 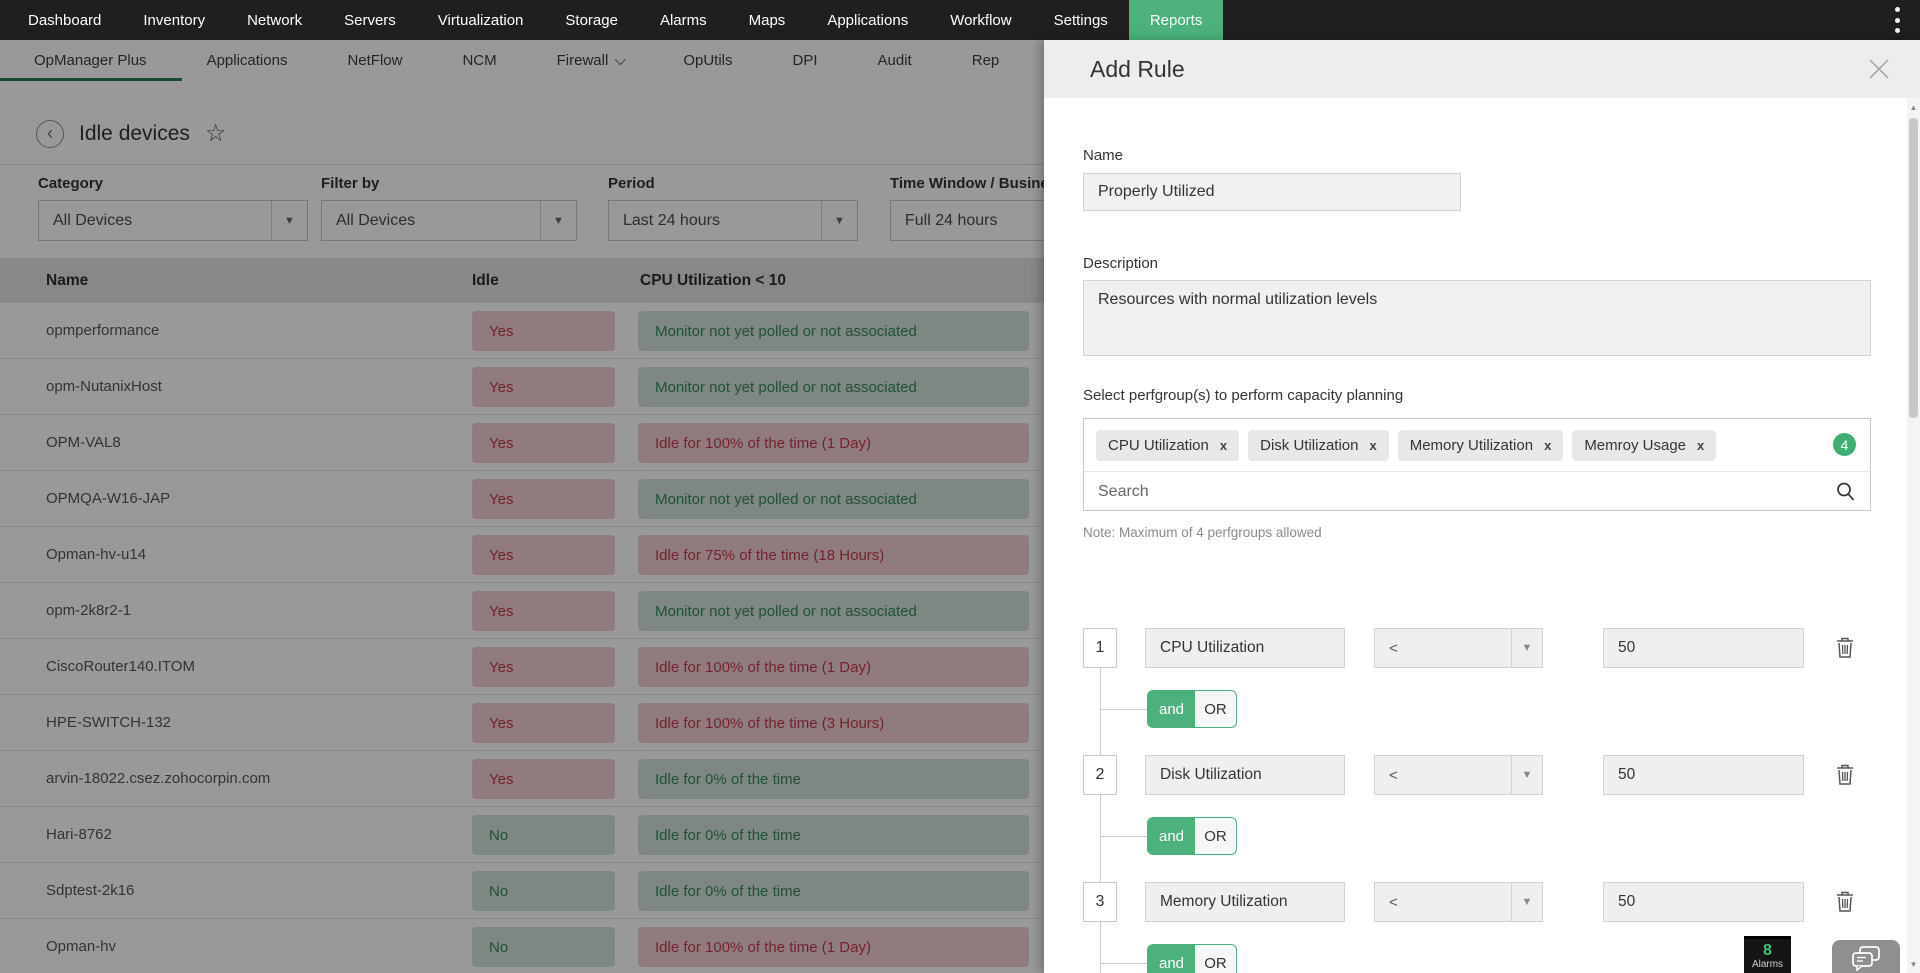 I want to click on tab-label: Applications, so click(x=247, y=60).